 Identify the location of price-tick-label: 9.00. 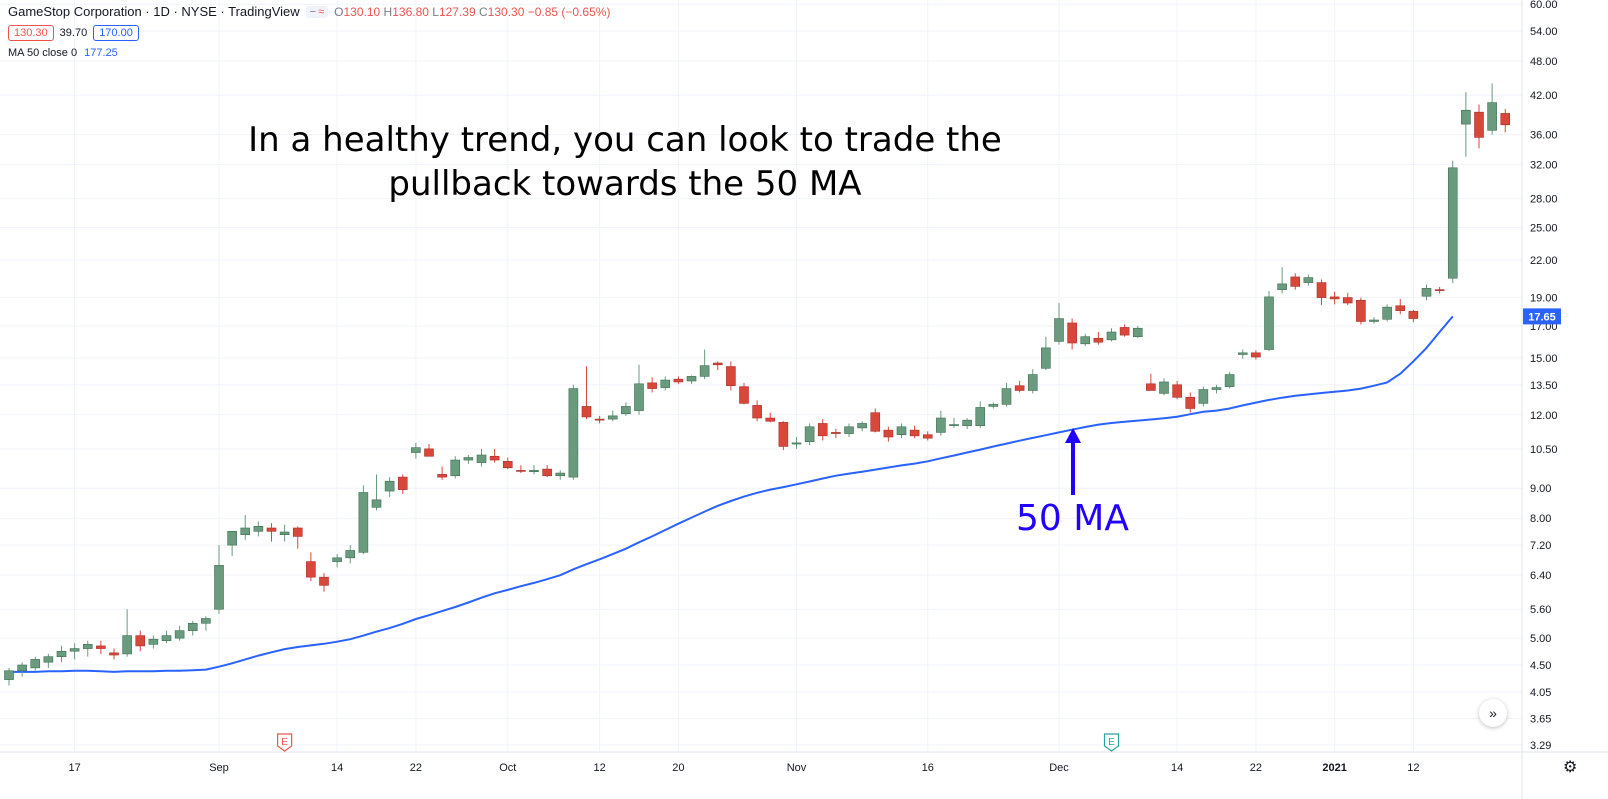
(1540, 489).